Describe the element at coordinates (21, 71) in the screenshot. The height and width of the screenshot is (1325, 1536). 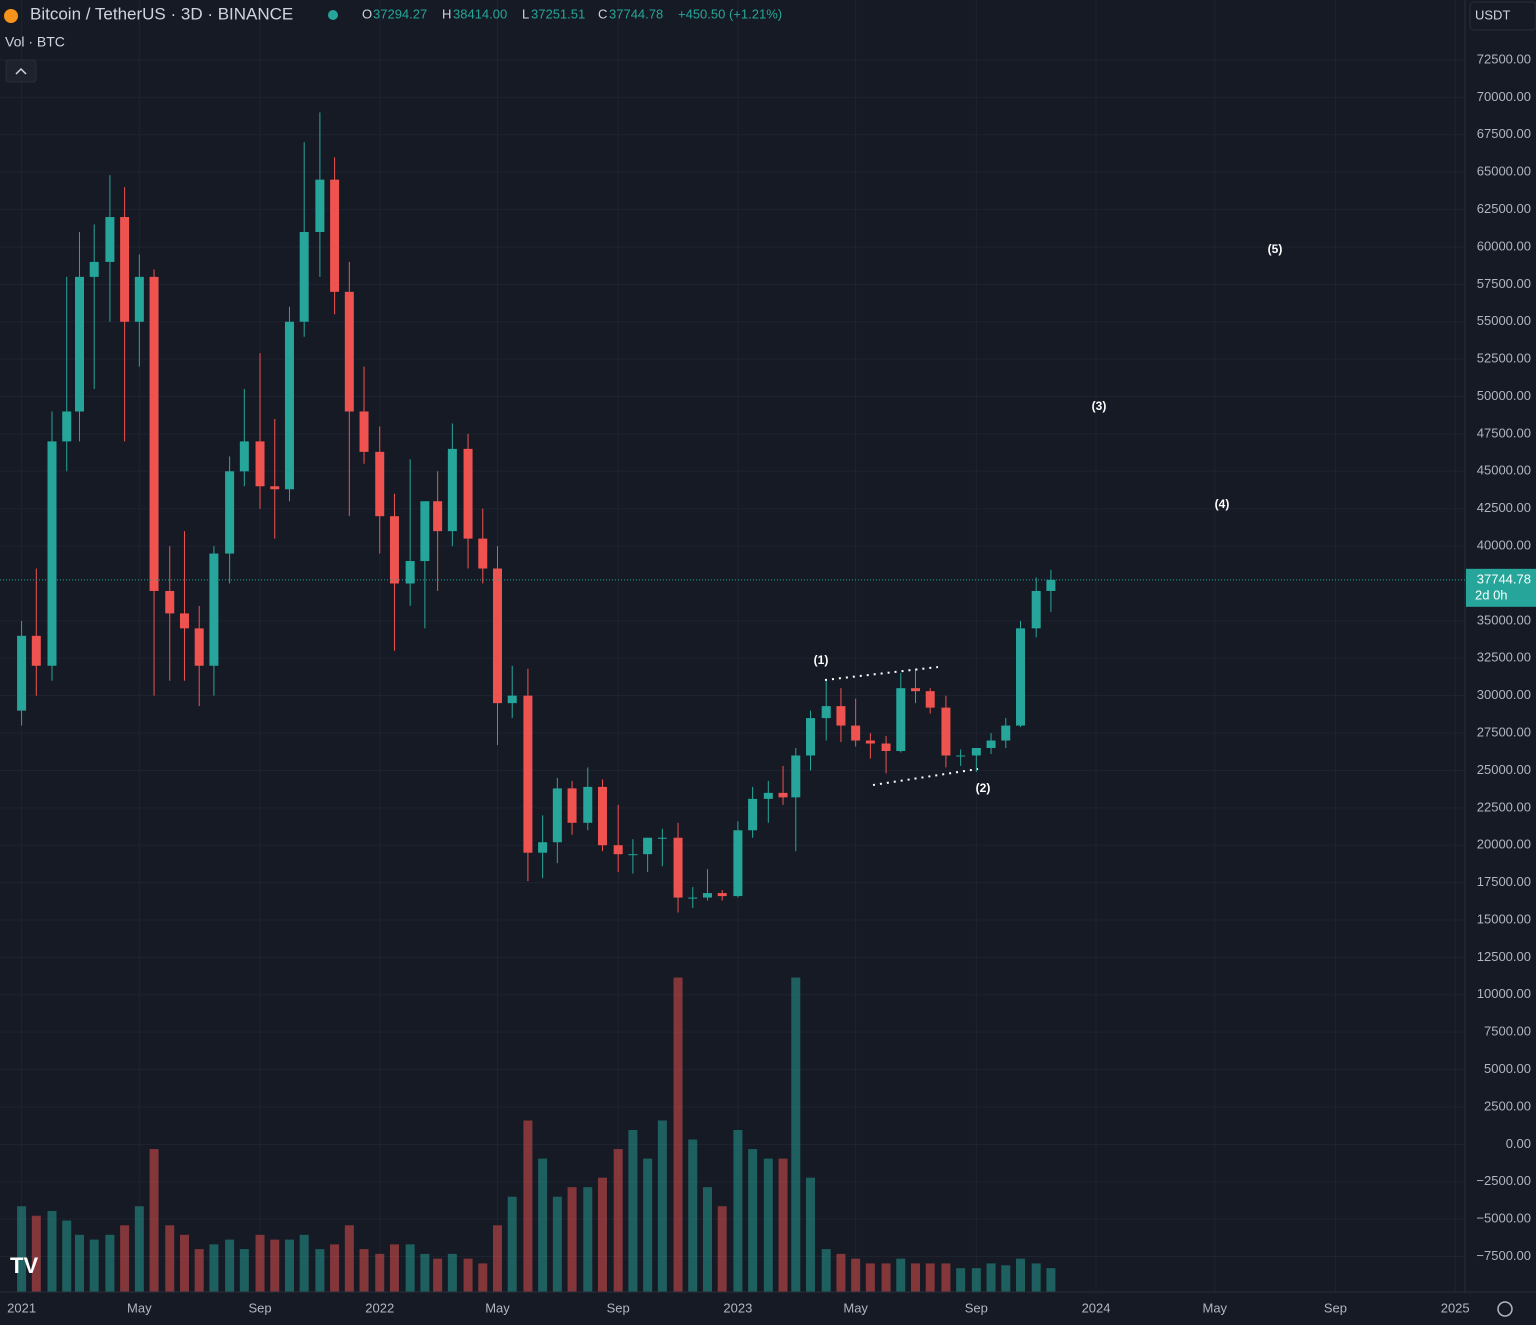
I see `collapse-button` at that location.